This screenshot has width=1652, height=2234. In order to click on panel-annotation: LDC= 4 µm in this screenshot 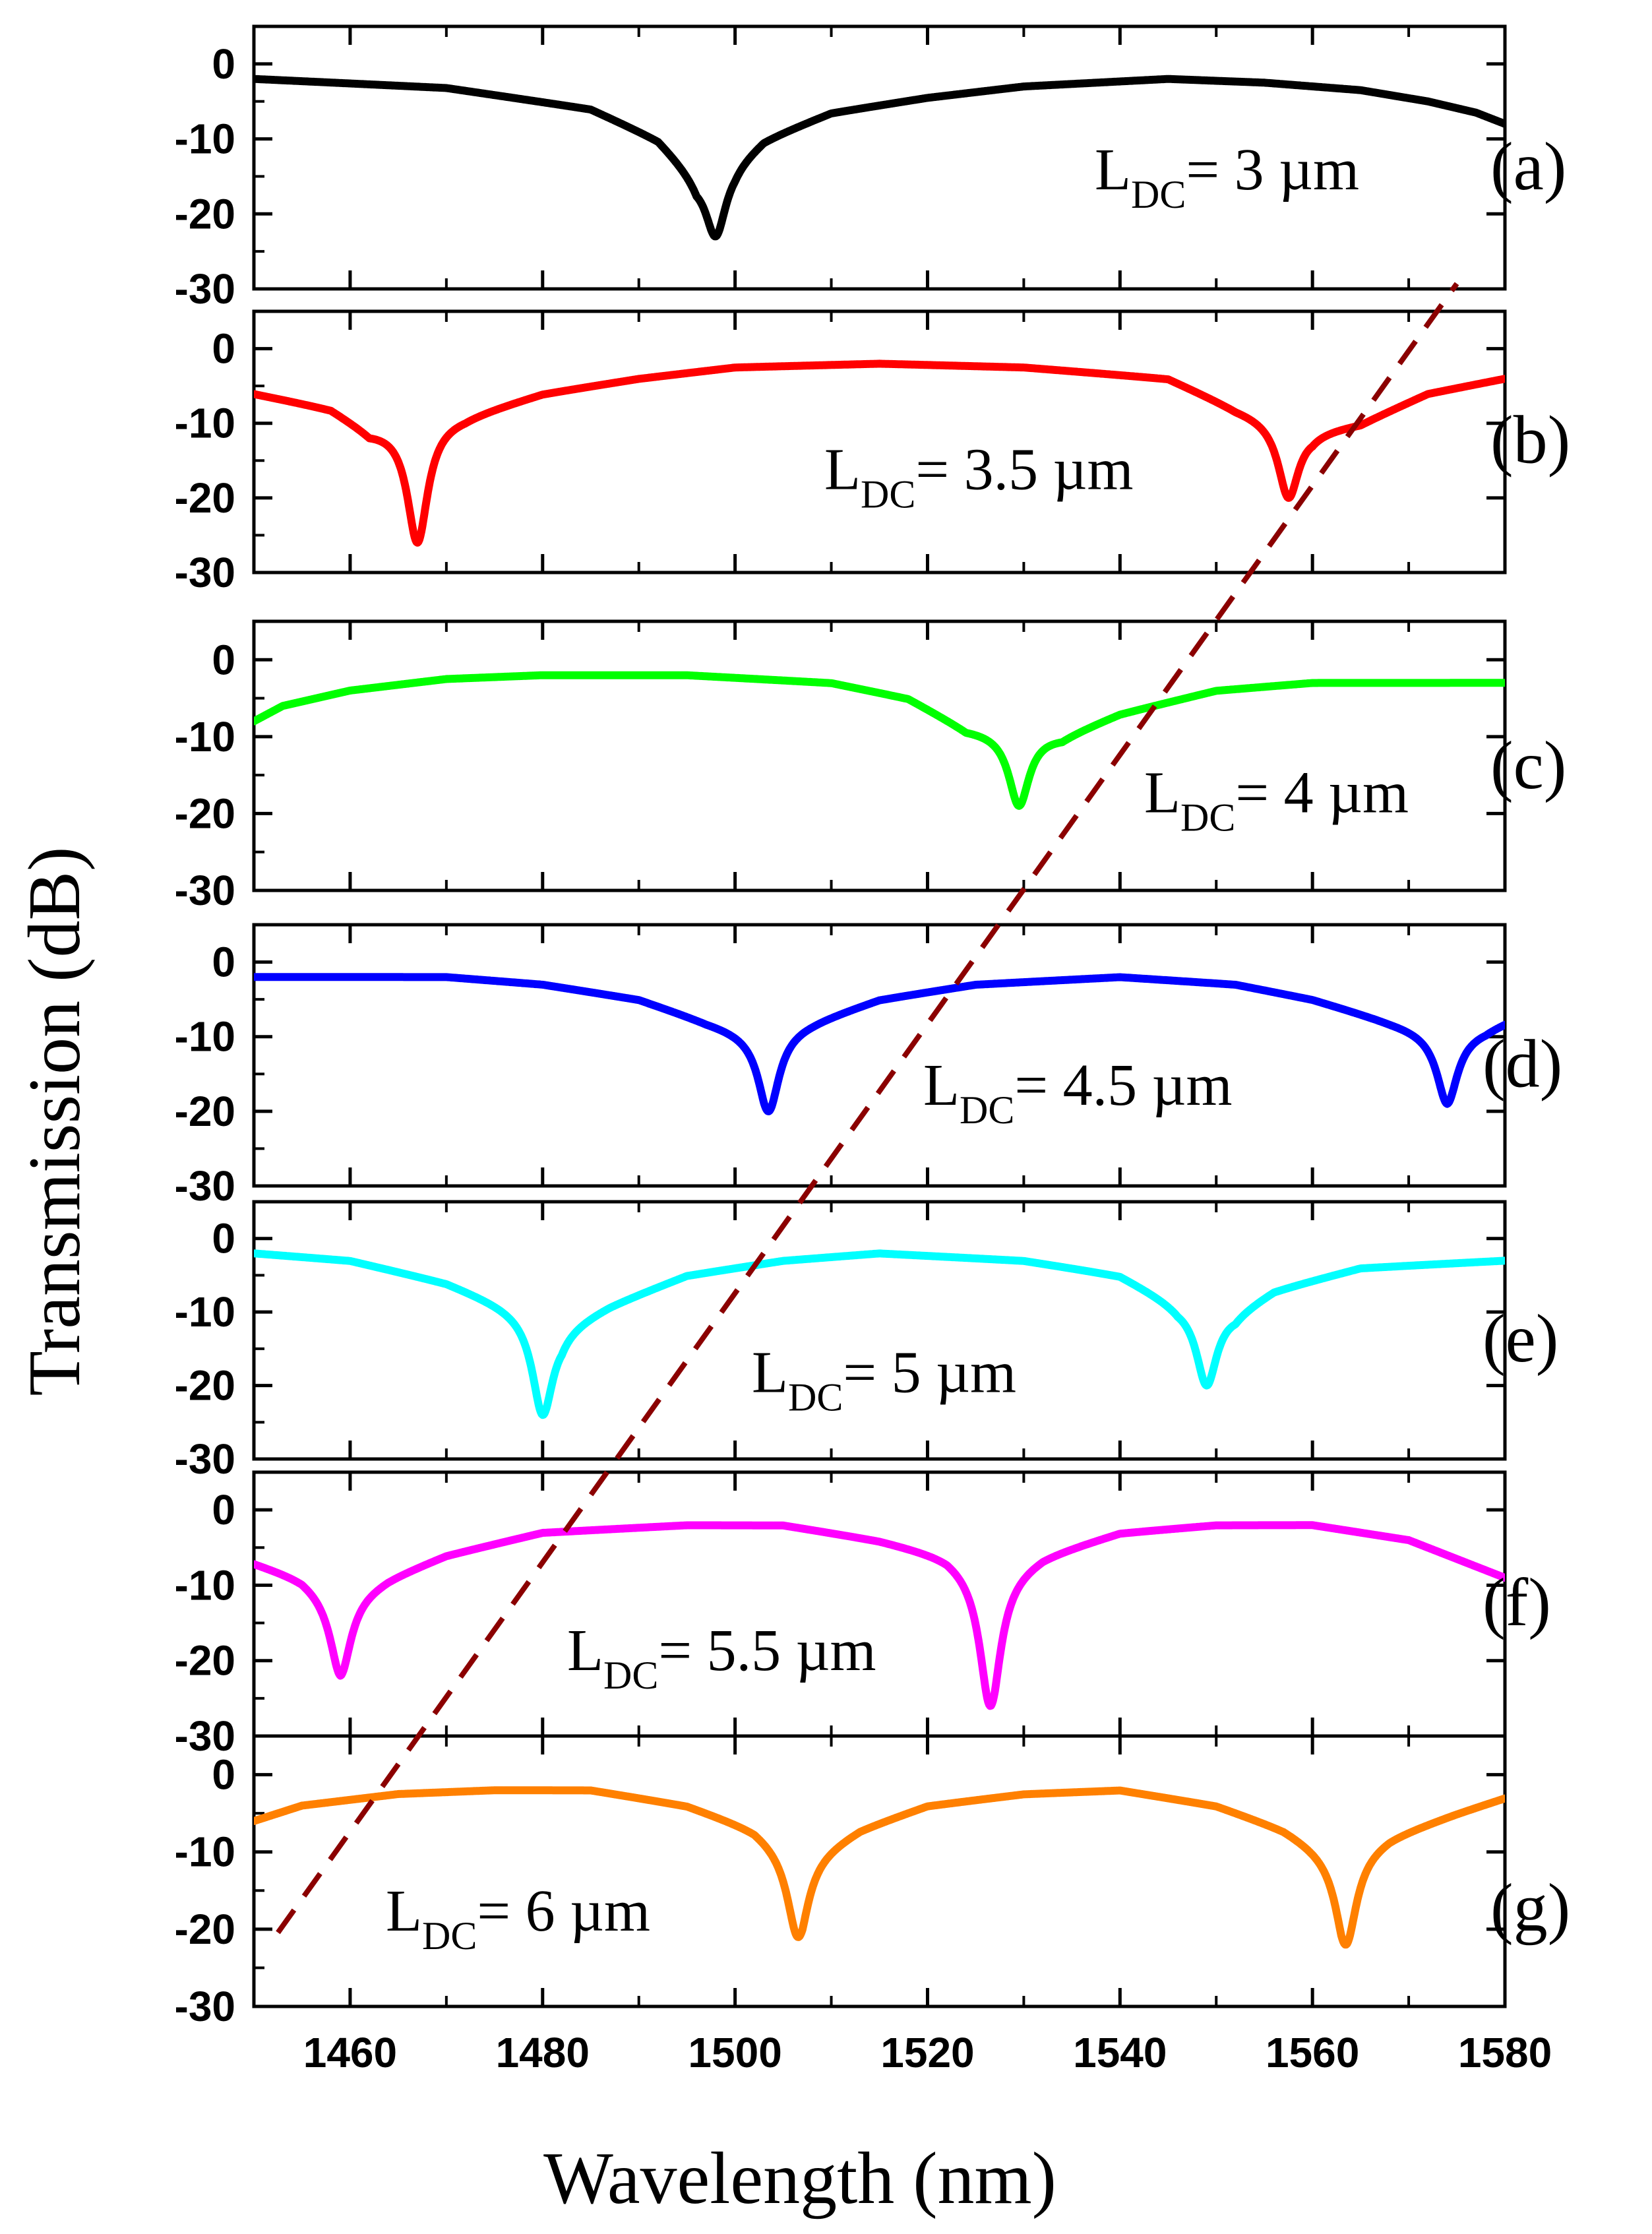, I will do `click(1276, 800)`.